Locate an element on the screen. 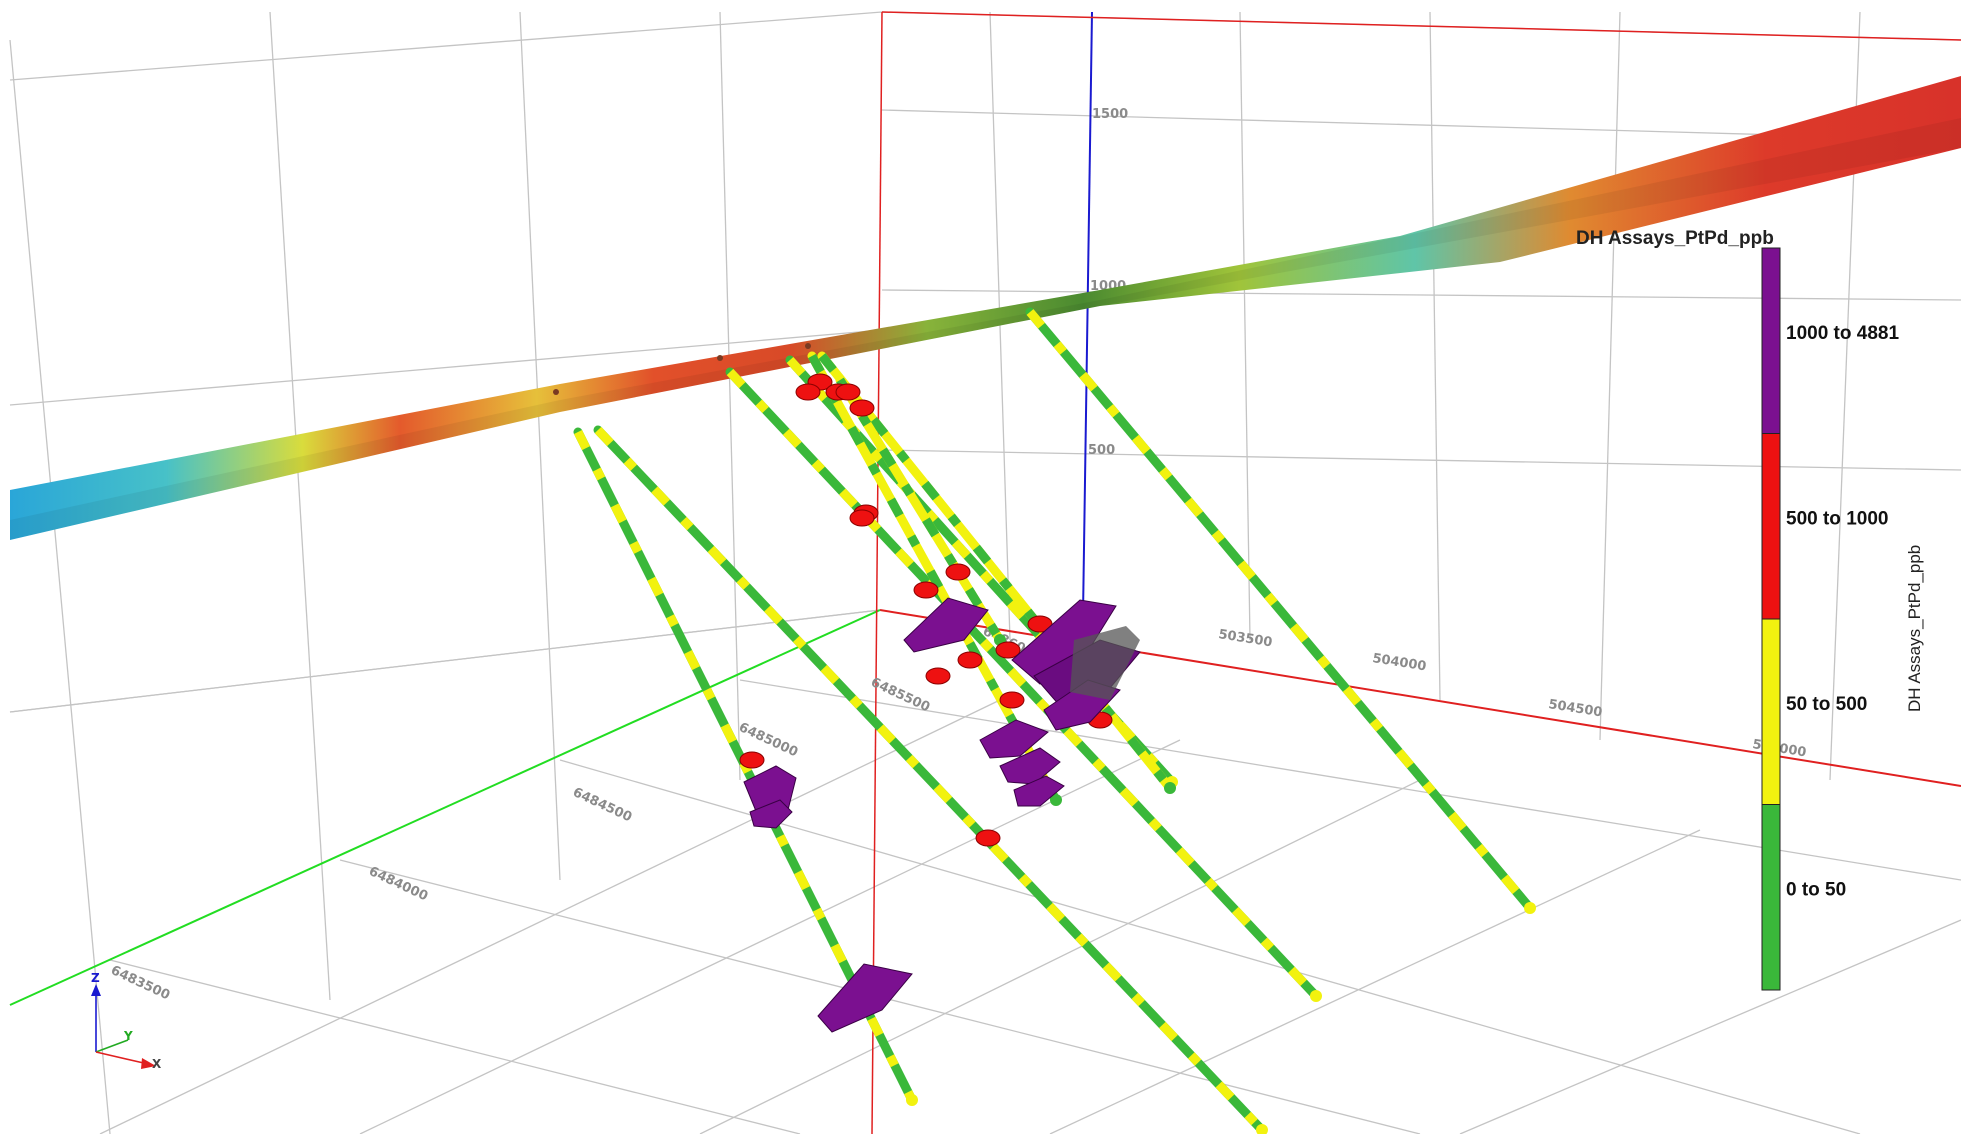 Image resolution: width=1961 pixels, height=1134 pixels. legend-class-label: 0 to 50 is located at coordinates (1816, 889).